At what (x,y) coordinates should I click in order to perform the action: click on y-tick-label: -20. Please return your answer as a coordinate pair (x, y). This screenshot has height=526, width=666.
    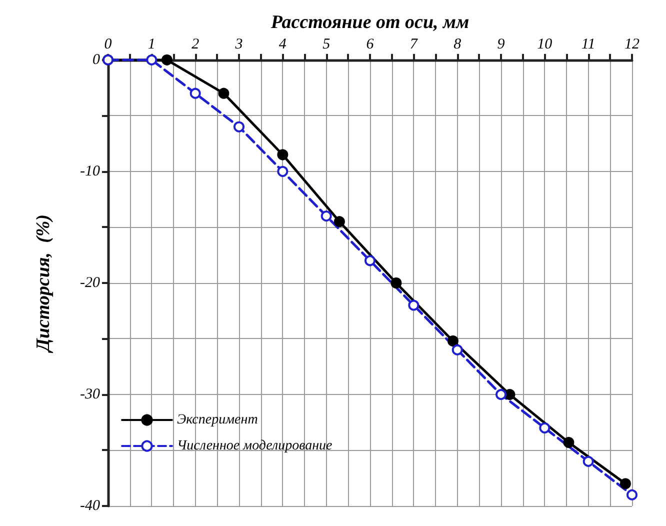
    Looking at the image, I should click on (90, 282).